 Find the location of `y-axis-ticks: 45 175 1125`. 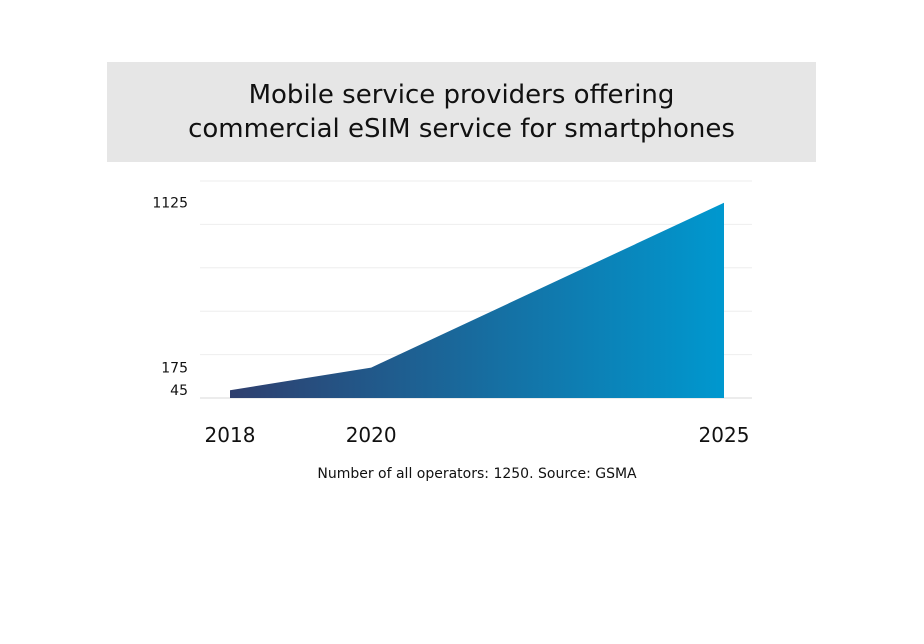

y-axis-ticks: 45 175 1125 is located at coordinates (170, 297).